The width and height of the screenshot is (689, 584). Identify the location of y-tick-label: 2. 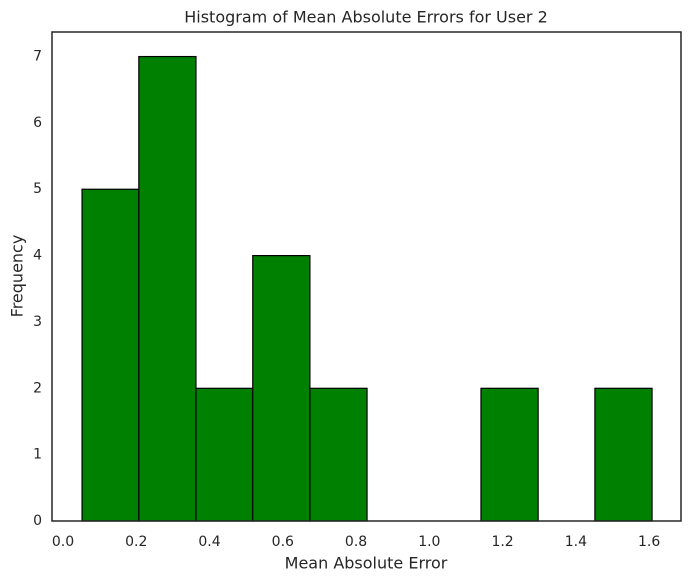
(37, 388).